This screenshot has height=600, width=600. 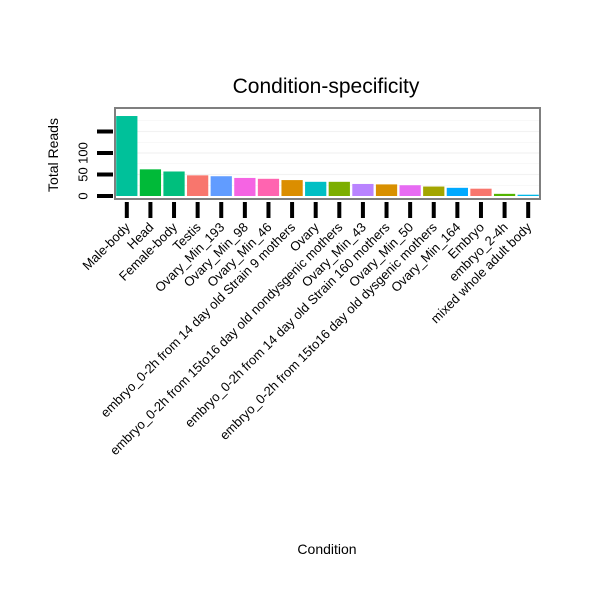 What do you see at coordinates (82, 174) in the screenshot?
I see `y-tick-label: 50` at bounding box center [82, 174].